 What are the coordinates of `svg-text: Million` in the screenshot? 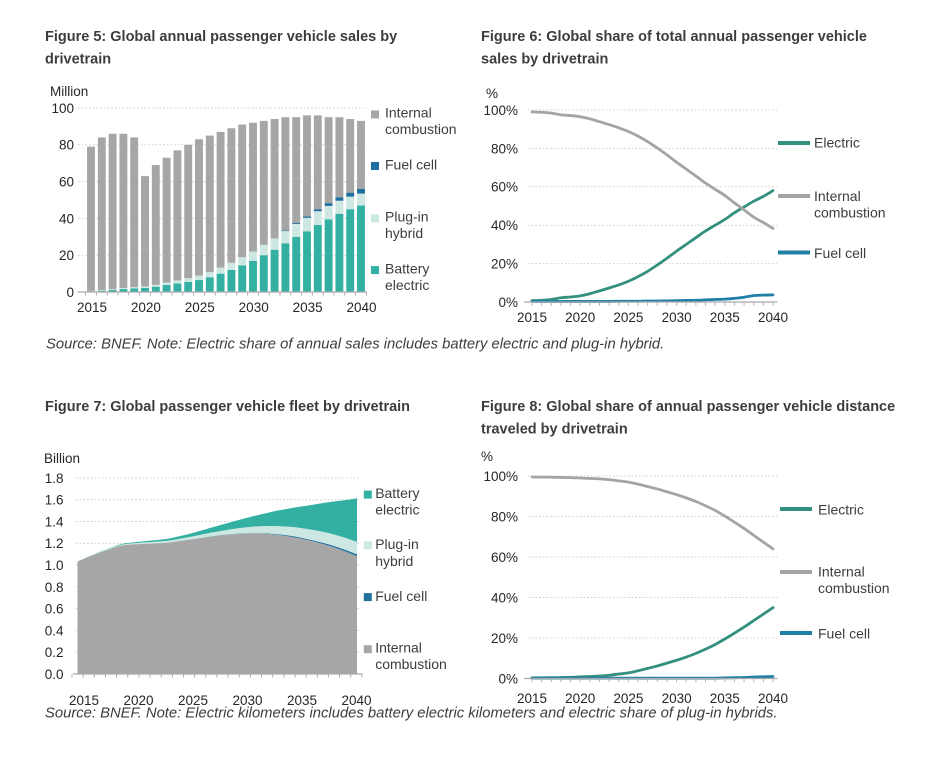 It's located at (69, 91).